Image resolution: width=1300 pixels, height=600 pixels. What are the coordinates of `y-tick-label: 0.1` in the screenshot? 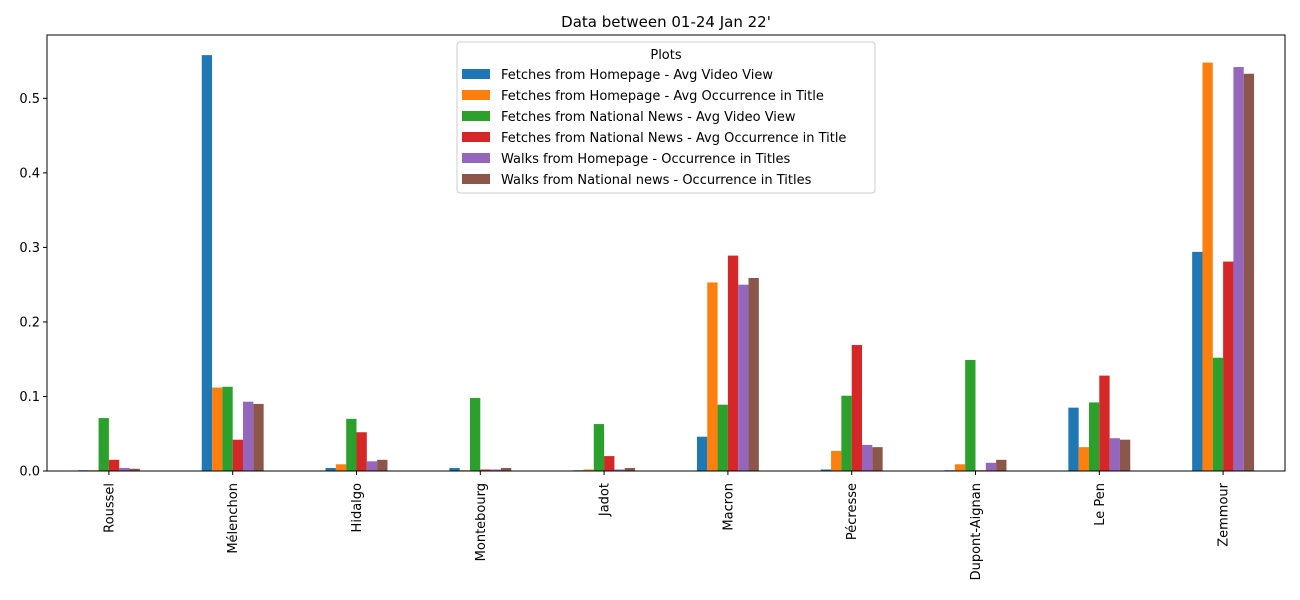 It's located at (29, 397).